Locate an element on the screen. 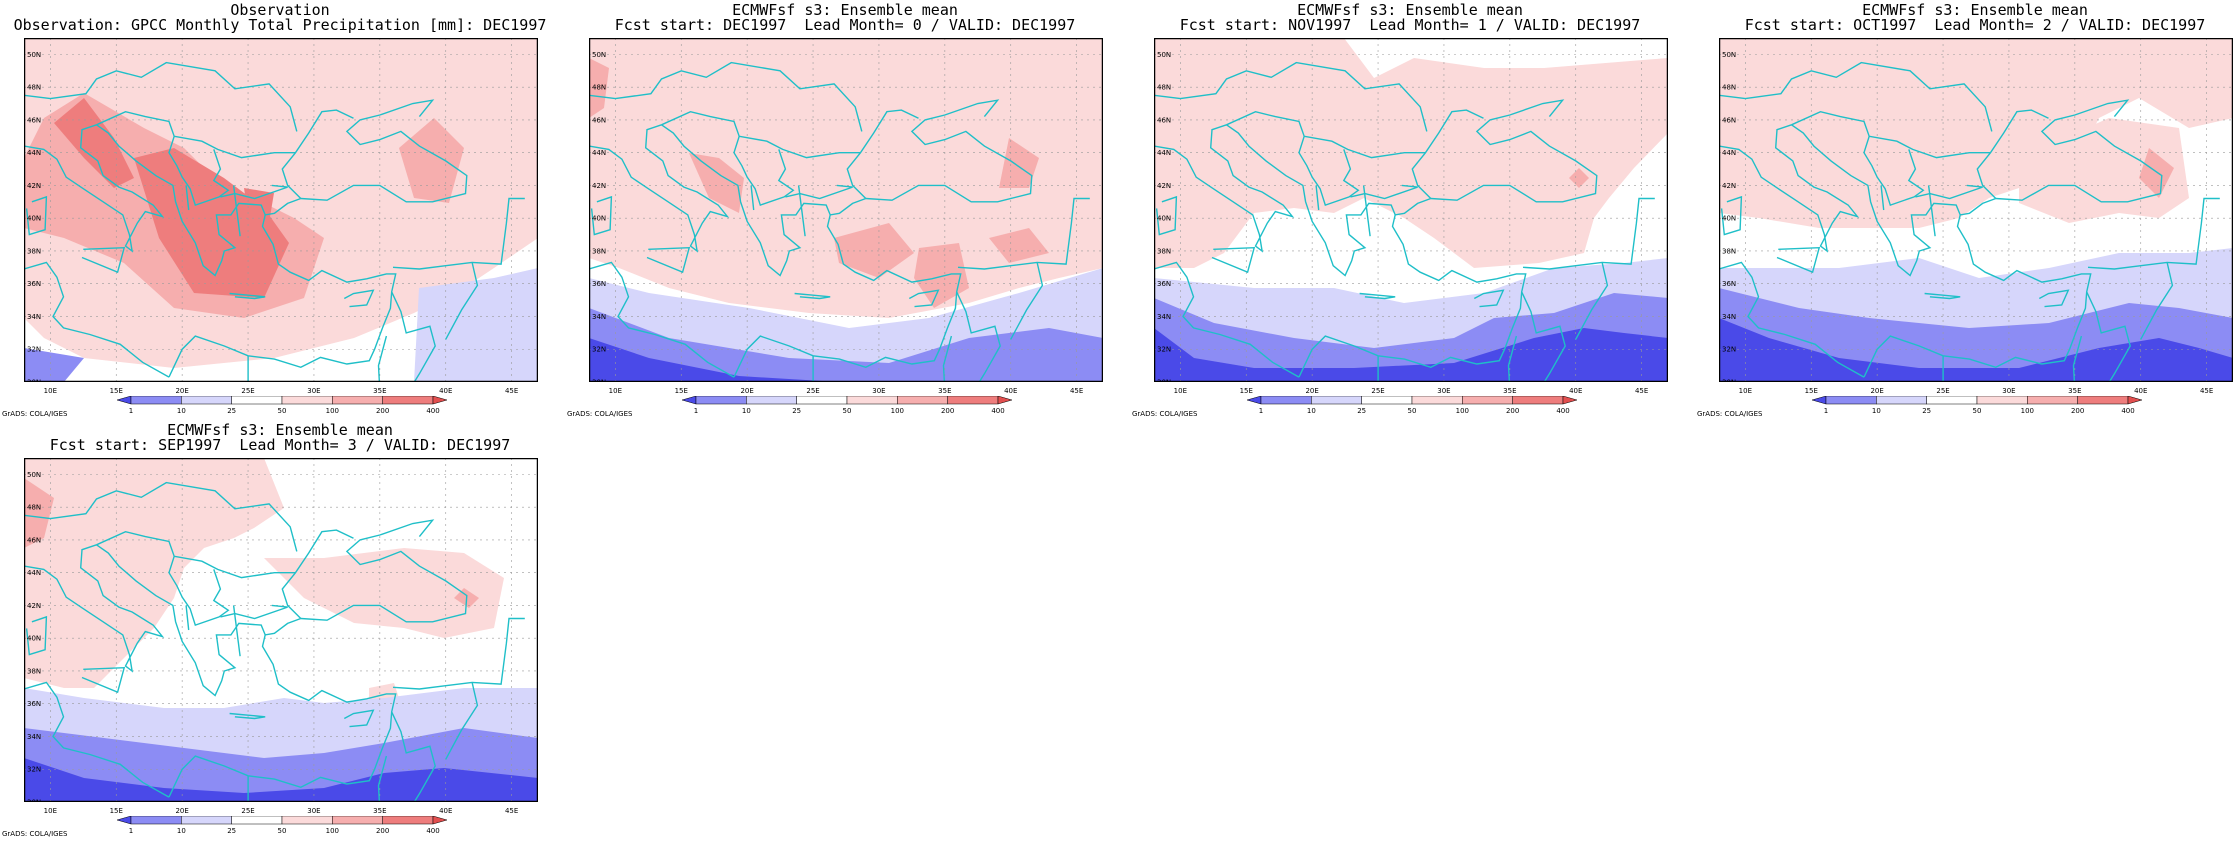 The image size is (2240, 842). colorbar-label: 400 is located at coordinates (432, 411).